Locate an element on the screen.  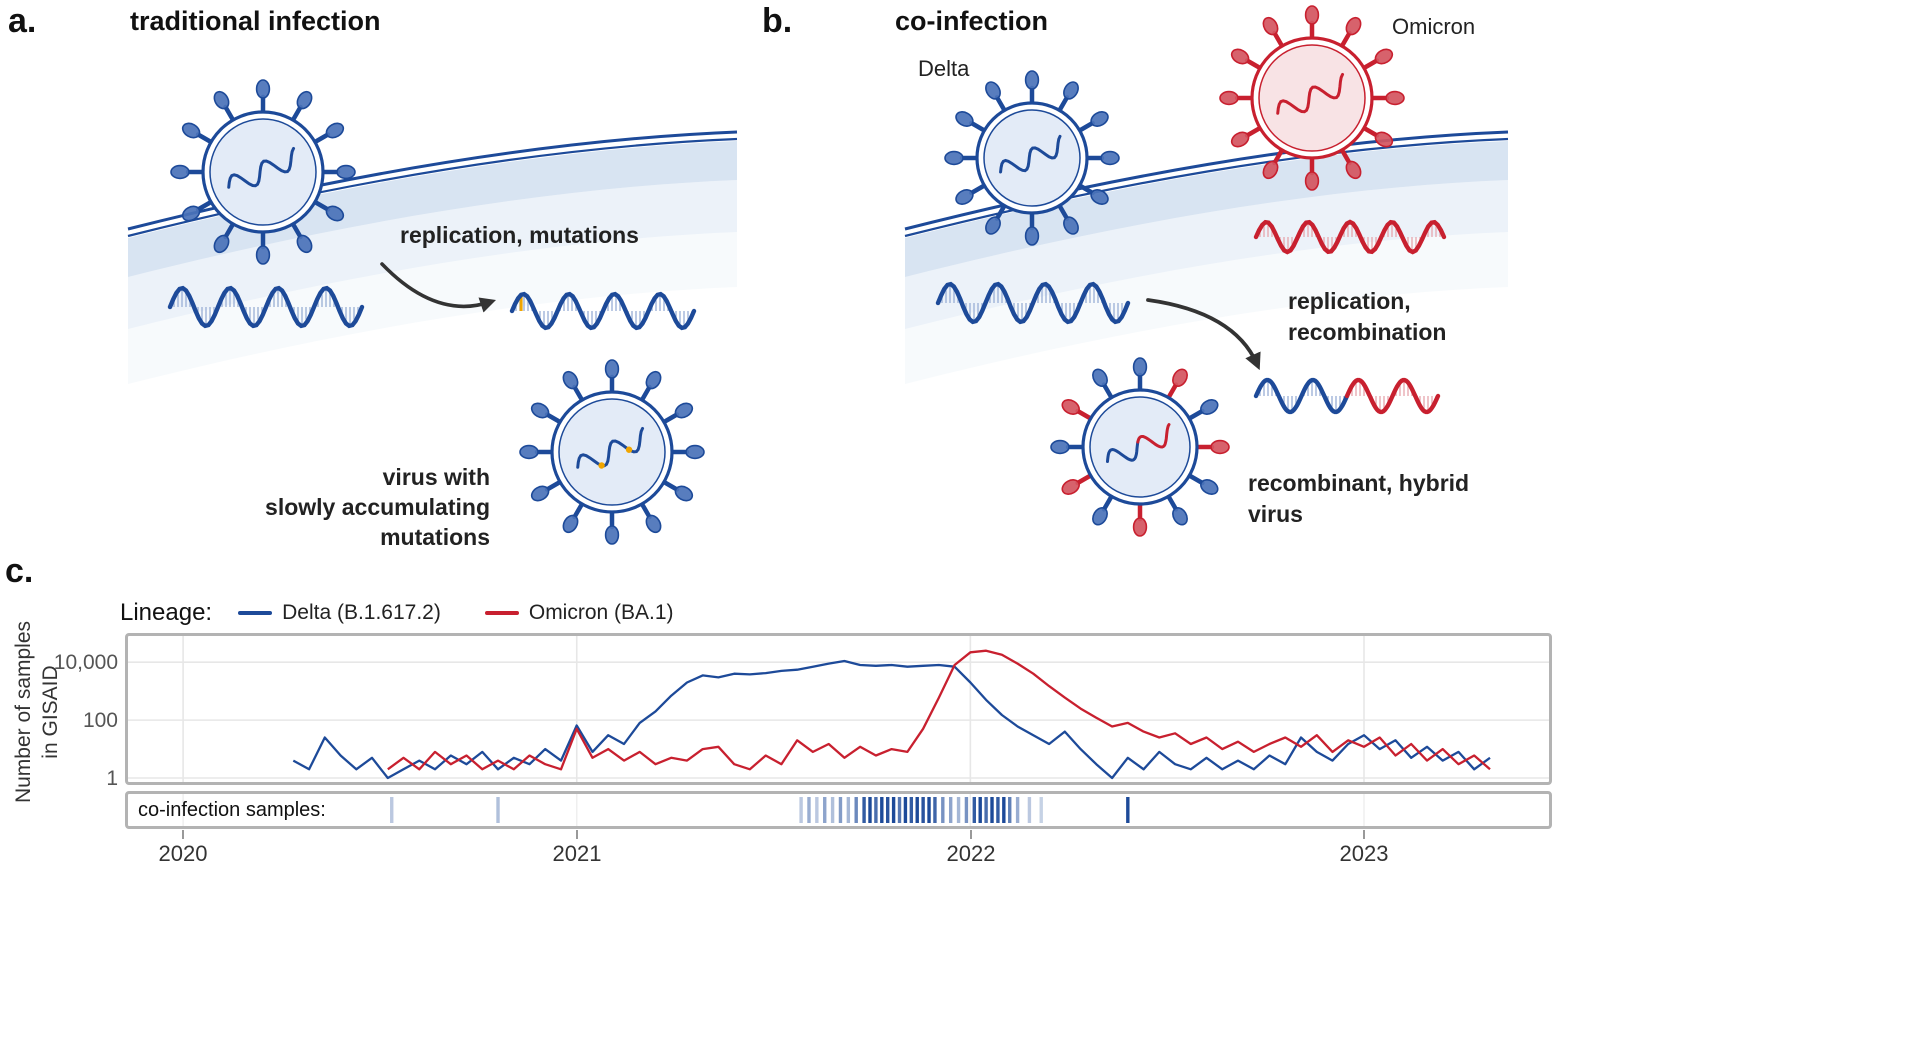
replication-recombination-line2: recombination is located at coordinates (1367, 332).